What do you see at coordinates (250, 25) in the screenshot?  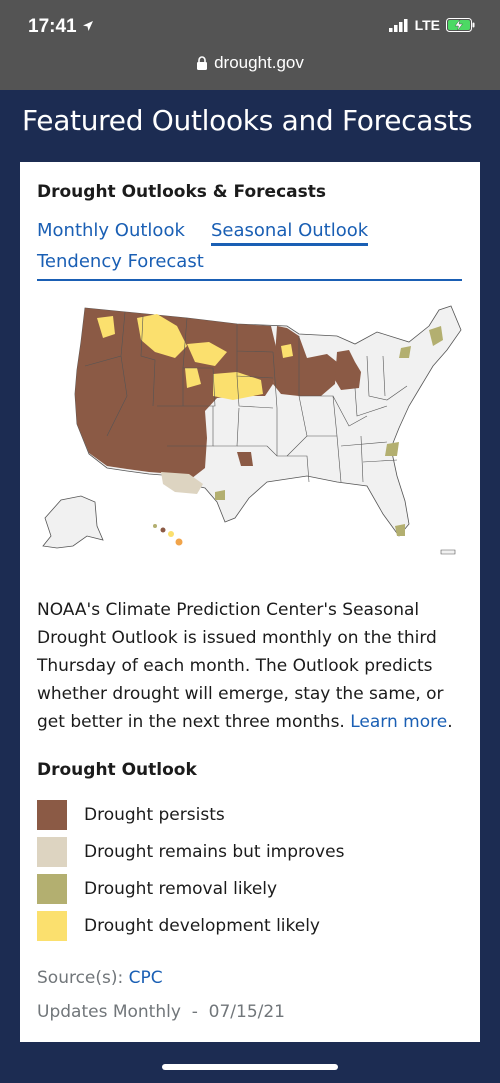 I see `status-bar: 17:41 LTE` at bounding box center [250, 25].